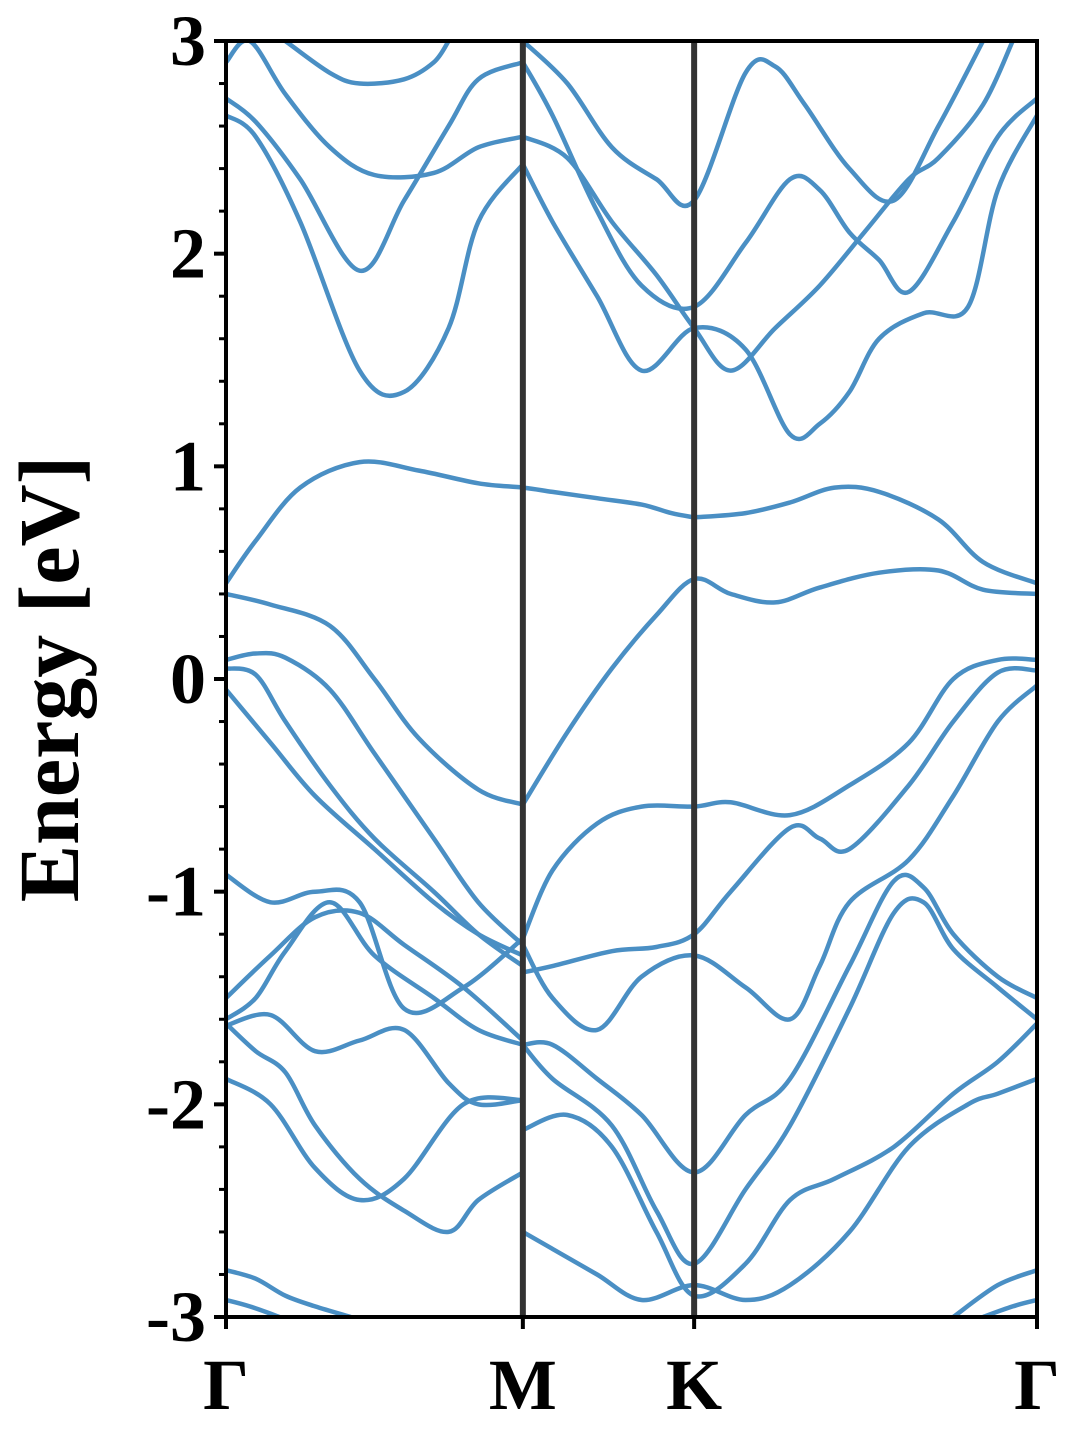  I want to click on y-tick-labels: 3 2 1 0 -1 -2 -3, so click(176, 679).